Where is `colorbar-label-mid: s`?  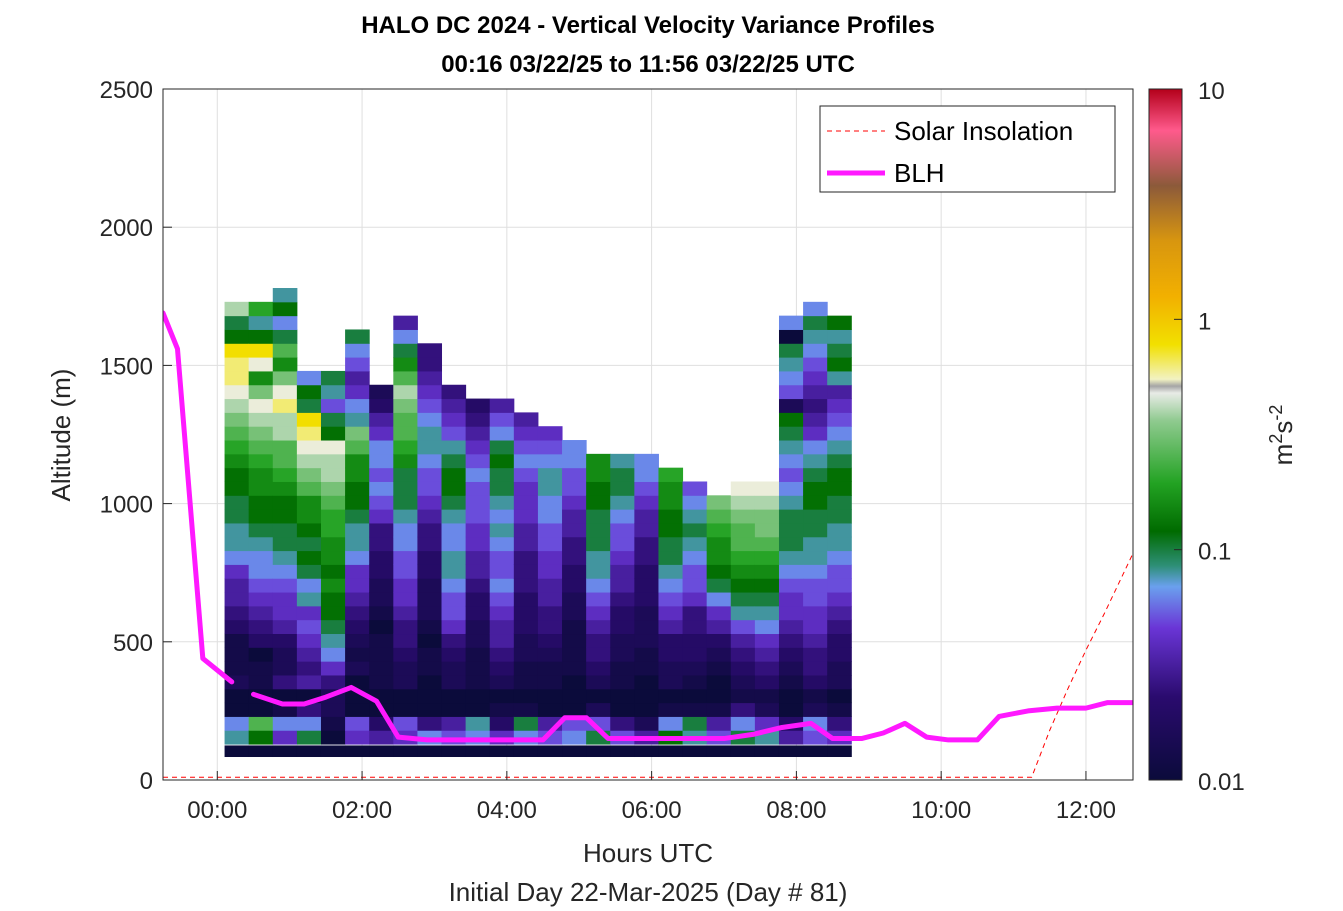
colorbar-label-mid: s is located at coordinates (1283, 427).